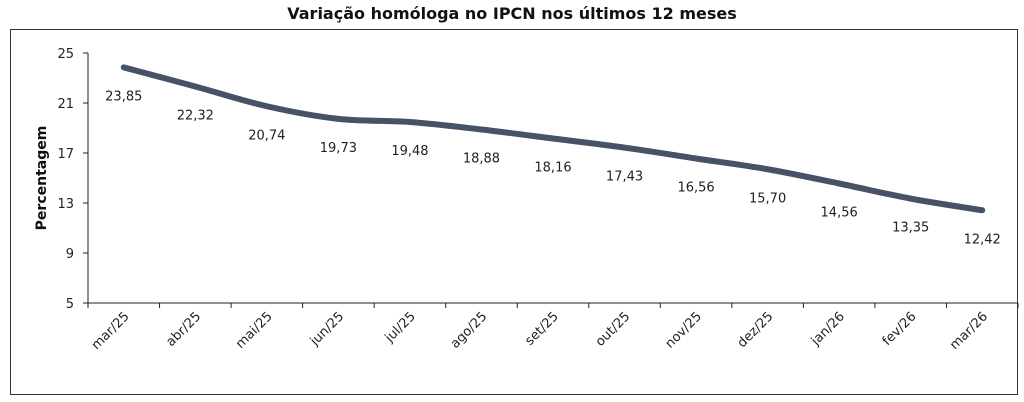 Image resolution: width=1024 pixels, height=402 pixels. What do you see at coordinates (195, 116) in the screenshot?
I see `data-label: 22,32` at bounding box center [195, 116].